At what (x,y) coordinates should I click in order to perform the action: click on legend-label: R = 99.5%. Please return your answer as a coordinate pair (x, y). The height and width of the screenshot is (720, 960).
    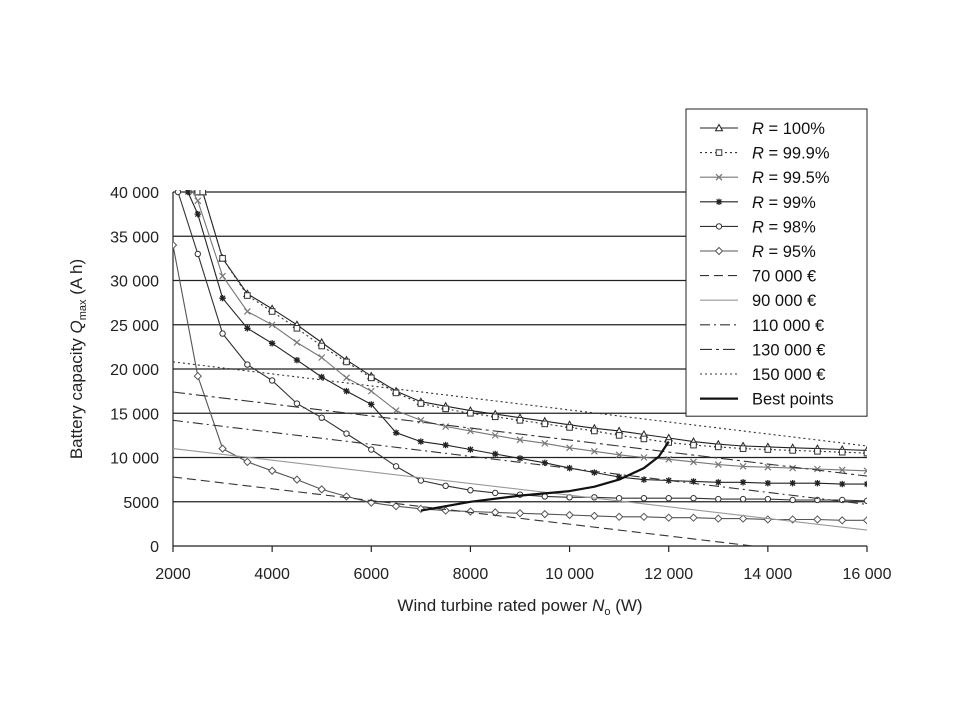
    Looking at the image, I should click on (791, 178).